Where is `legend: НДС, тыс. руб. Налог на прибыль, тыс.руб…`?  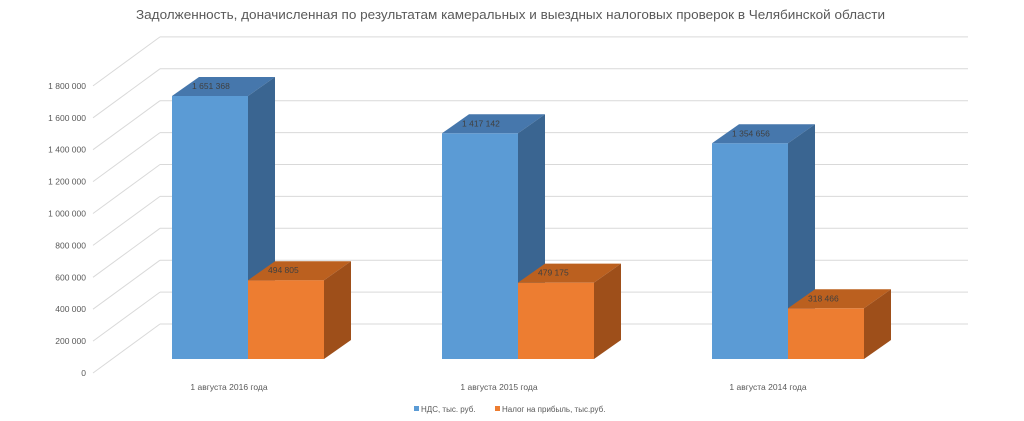 legend: НДС, тыс. руб. Налог на прибыль, тыс.руб… is located at coordinates (509, 409).